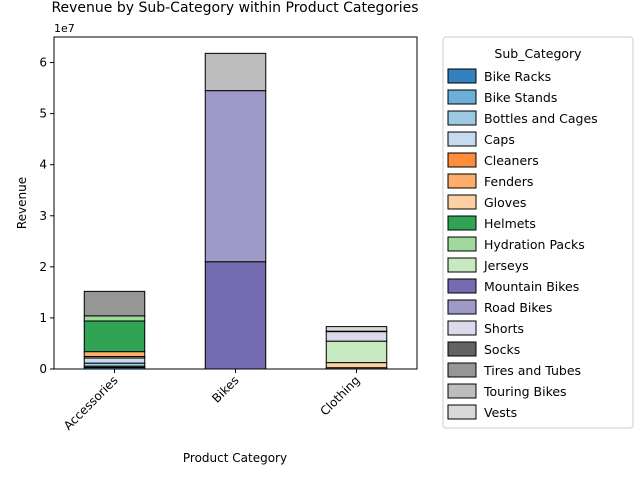 The image size is (640, 480). What do you see at coordinates (499, 139) in the screenshot?
I see `legend-label: Caps` at bounding box center [499, 139].